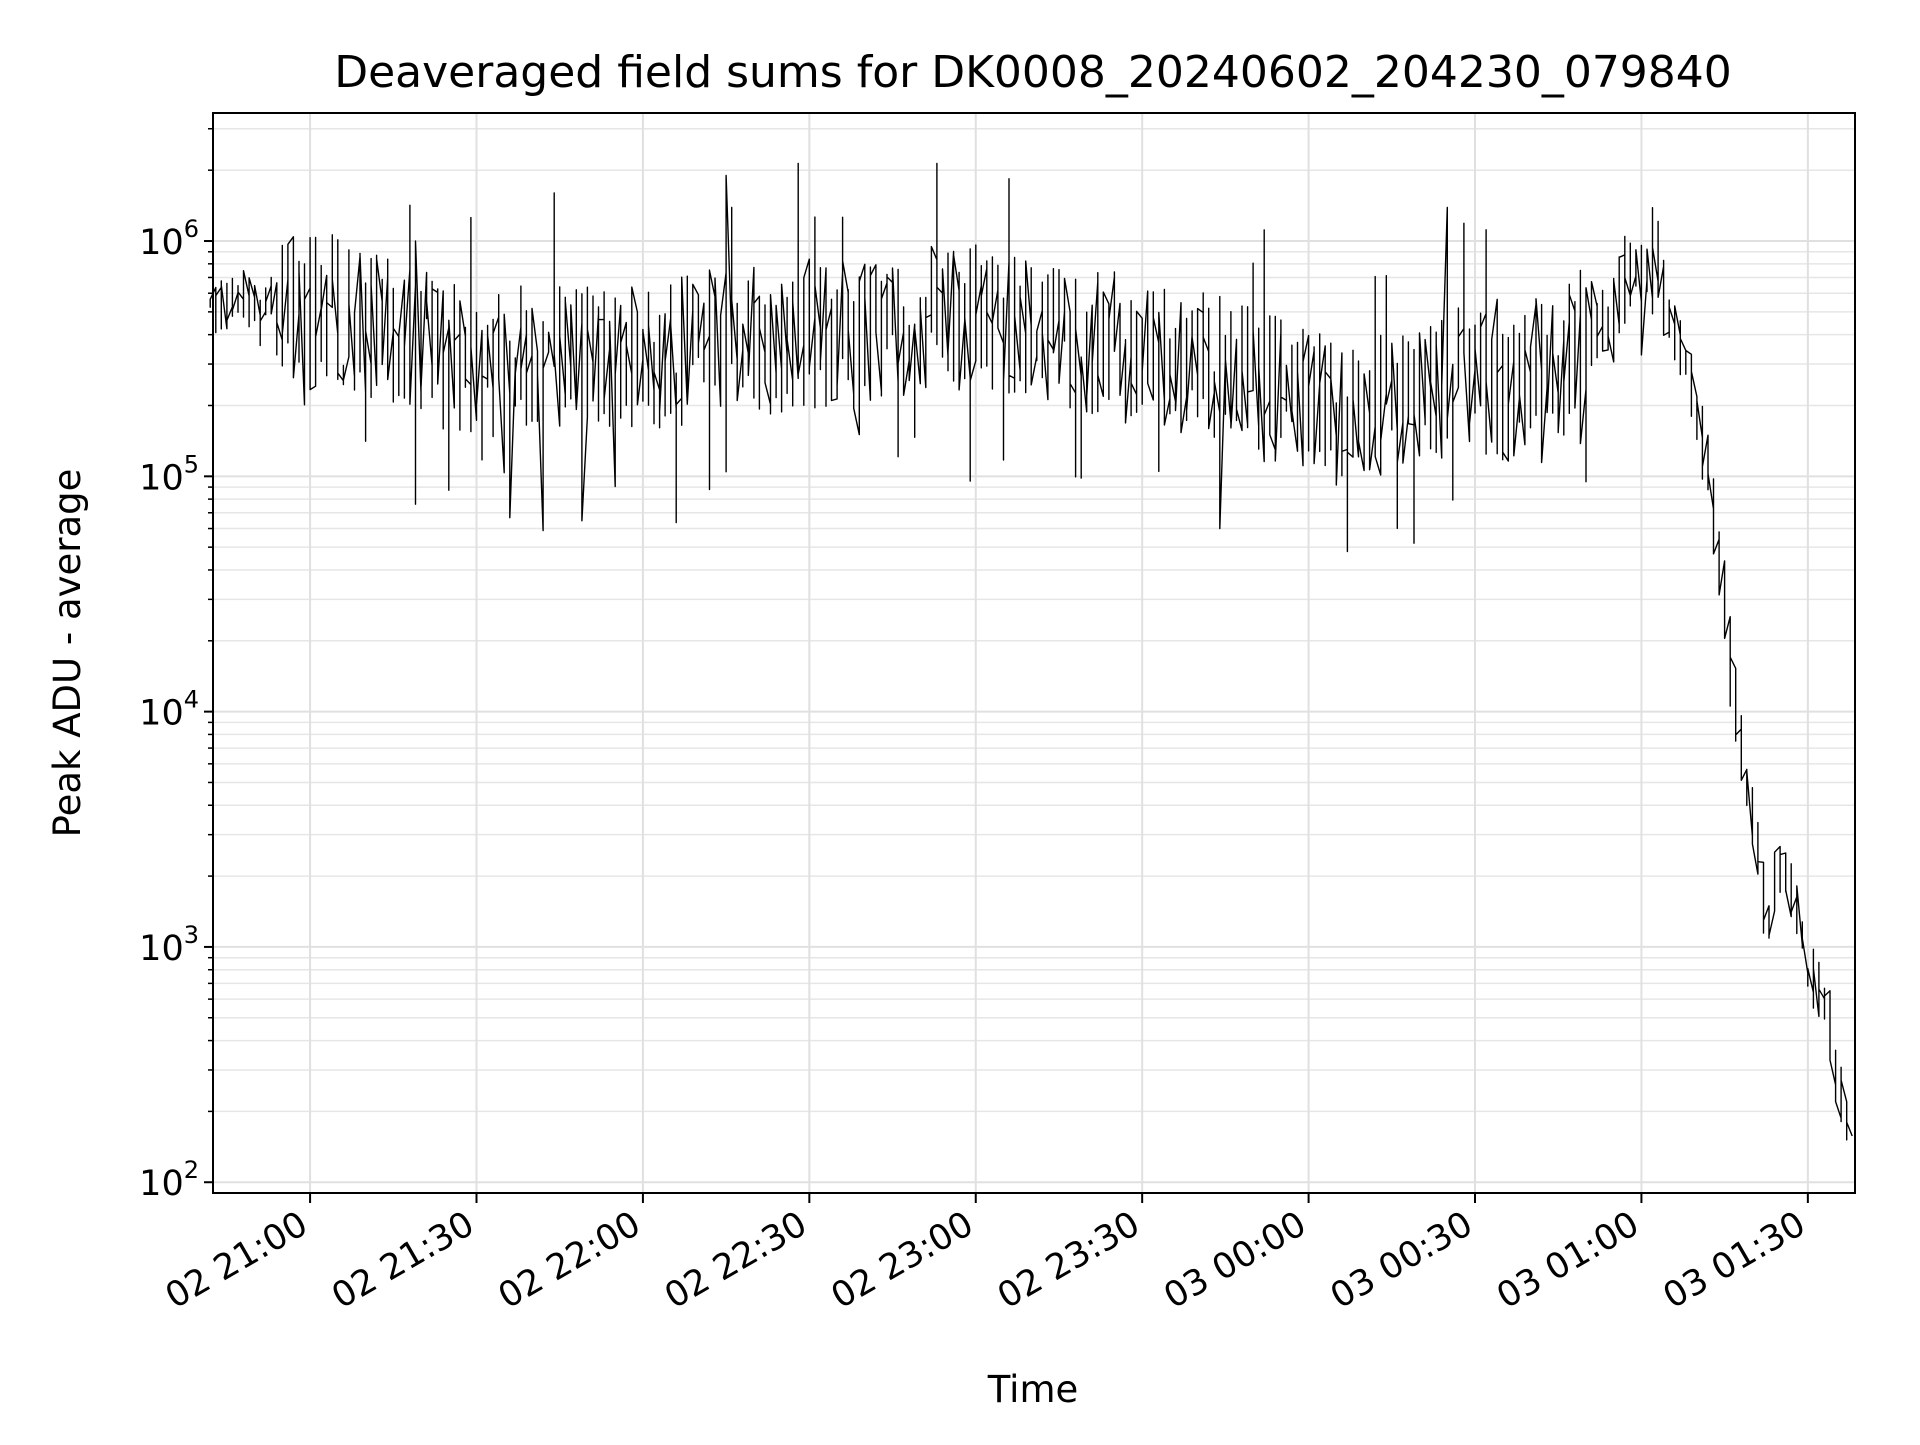 The height and width of the screenshot is (1445, 1920). What do you see at coordinates (1033, 1389) in the screenshot?
I see `x-axis-label: Time` at bounding box center [1033, 1389].